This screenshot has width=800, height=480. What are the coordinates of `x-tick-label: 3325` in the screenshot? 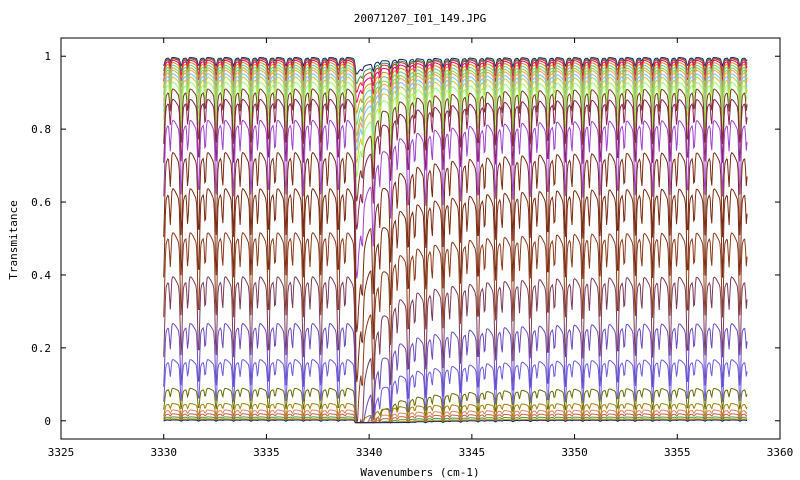 It's located at (61, 452).